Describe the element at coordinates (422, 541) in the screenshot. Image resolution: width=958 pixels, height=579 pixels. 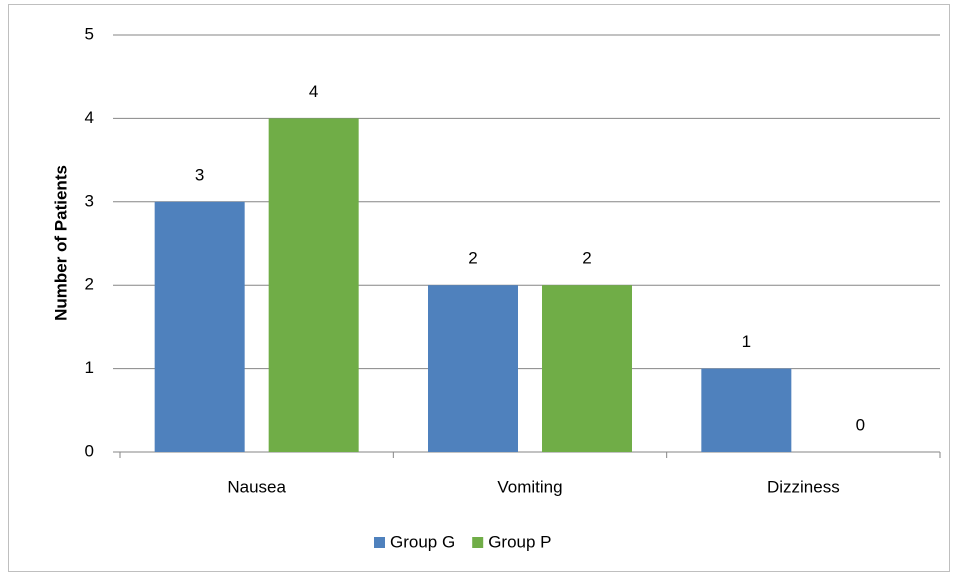
I see `legend-label: Group G` at that location.